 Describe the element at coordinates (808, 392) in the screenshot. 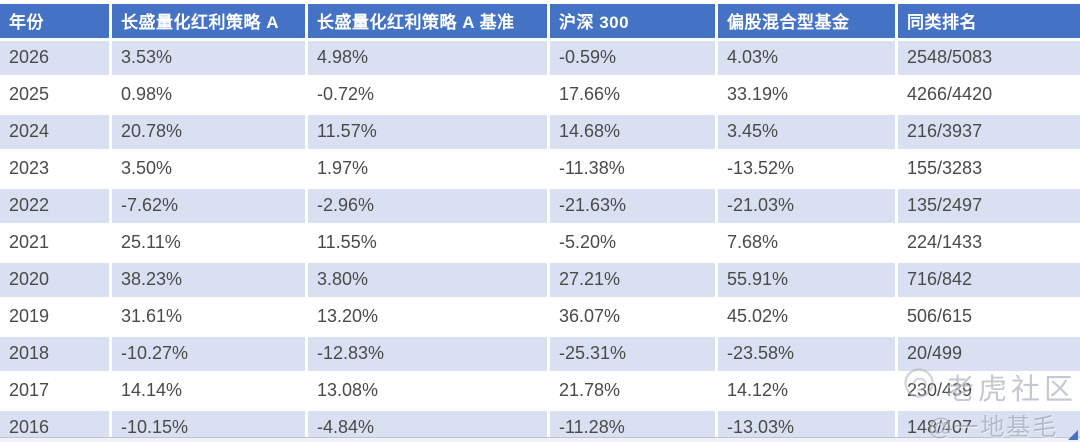

I see `value-cell: 14.12%` at that location.